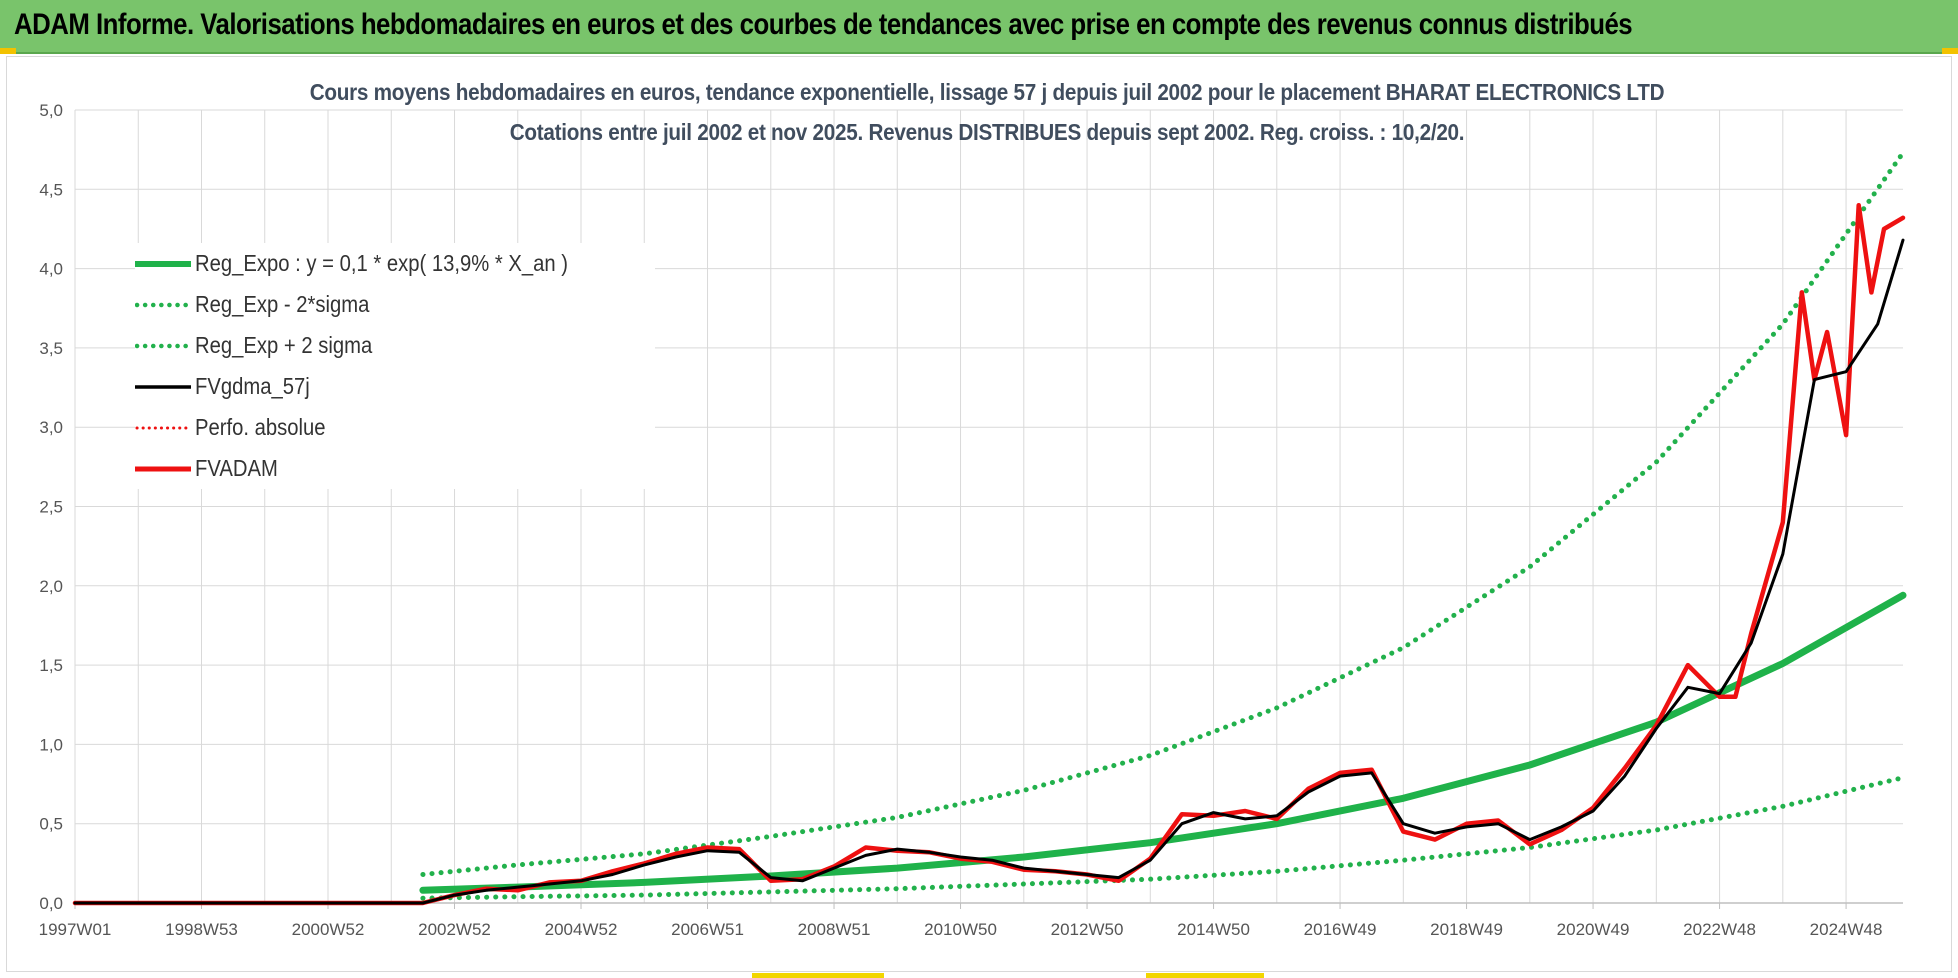 The image size is (1958, 978). What do you see at coordinates (1593, 929) in the screenshot?
I see `x-tick-label: 2020W49` at bounding box center [1593, 929].